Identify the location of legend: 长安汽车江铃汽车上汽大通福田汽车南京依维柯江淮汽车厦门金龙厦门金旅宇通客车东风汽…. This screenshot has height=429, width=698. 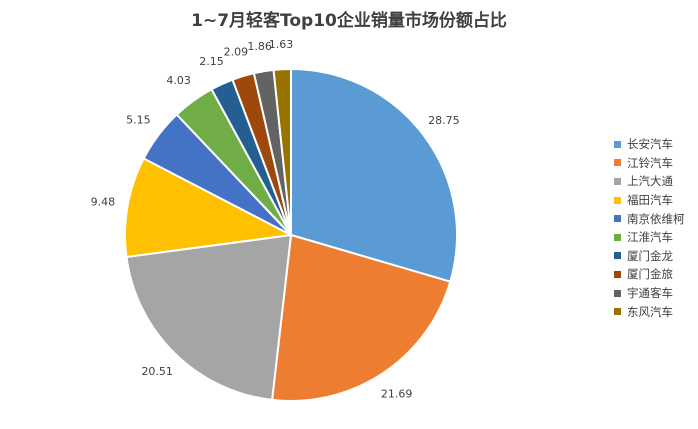
(649, 228).